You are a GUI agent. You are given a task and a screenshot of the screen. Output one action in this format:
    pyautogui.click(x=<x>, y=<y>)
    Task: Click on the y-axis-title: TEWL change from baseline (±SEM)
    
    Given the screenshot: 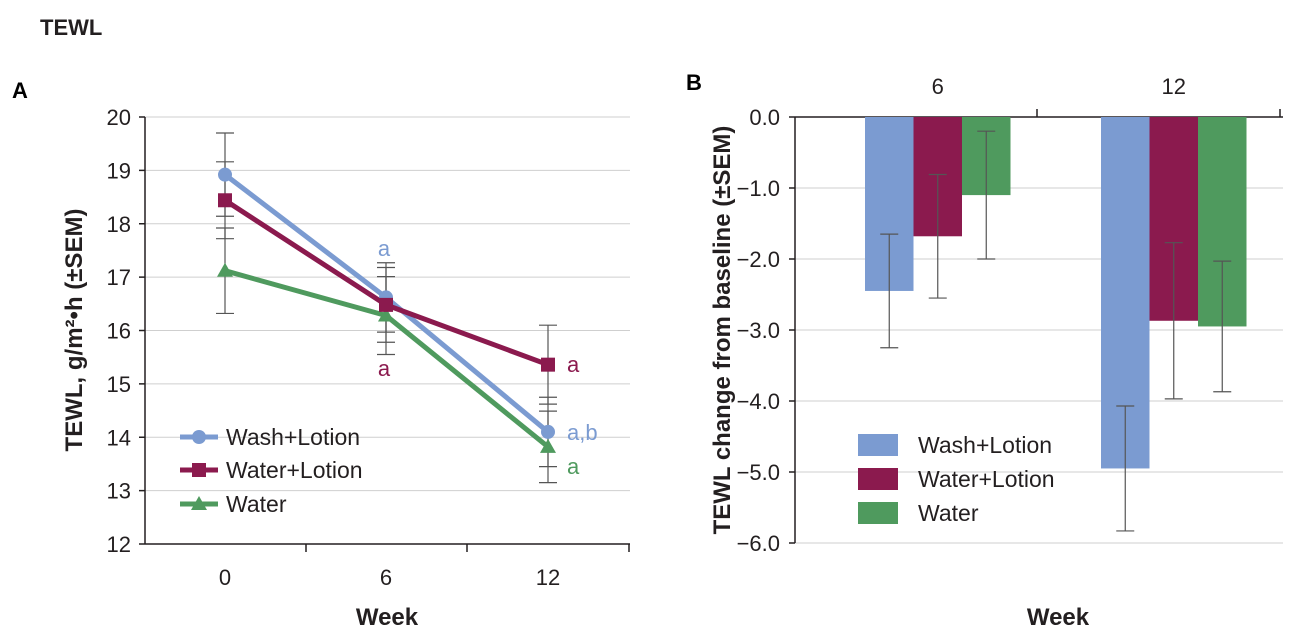 What is the action you would take?
    pyautogui.click(x=722, y=330)
    